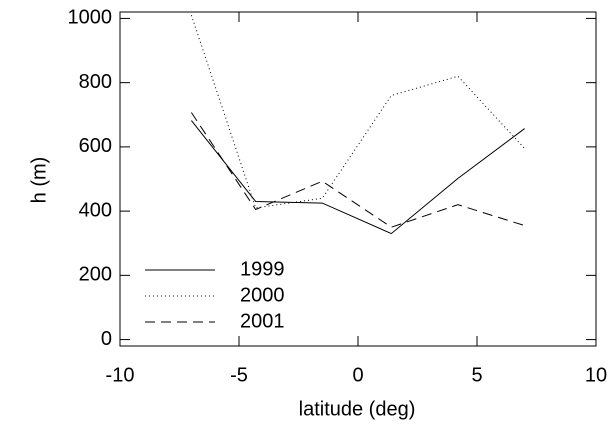 This screenshot has height=433, width=616. Describe the element at coordinates (476, 375) in the screenshot. I see `x-tick-label: 5` at that location.